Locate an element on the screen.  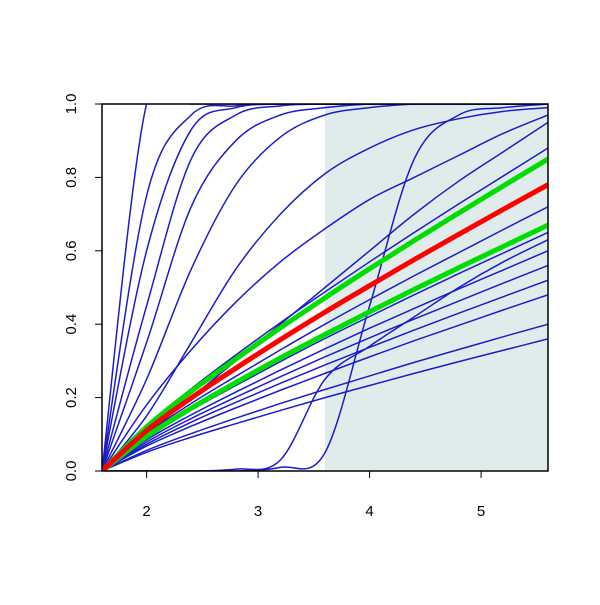
y-tick-label: 0.8 is located at coordinates (71, 177).